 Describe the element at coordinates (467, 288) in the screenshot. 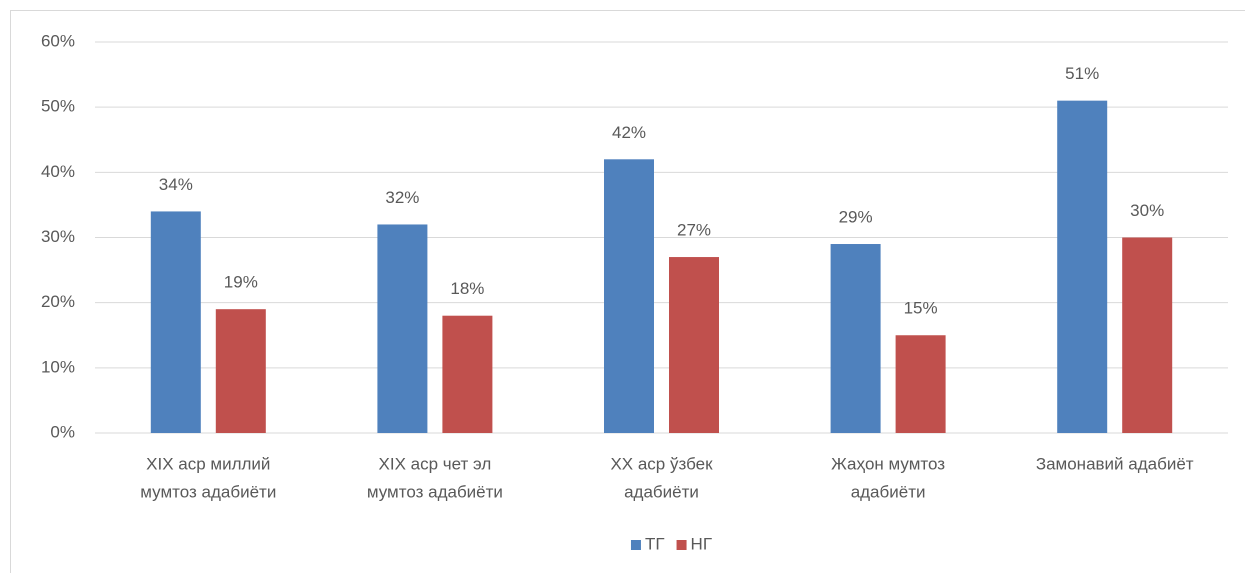

I see `data-label: 18%` at that location.